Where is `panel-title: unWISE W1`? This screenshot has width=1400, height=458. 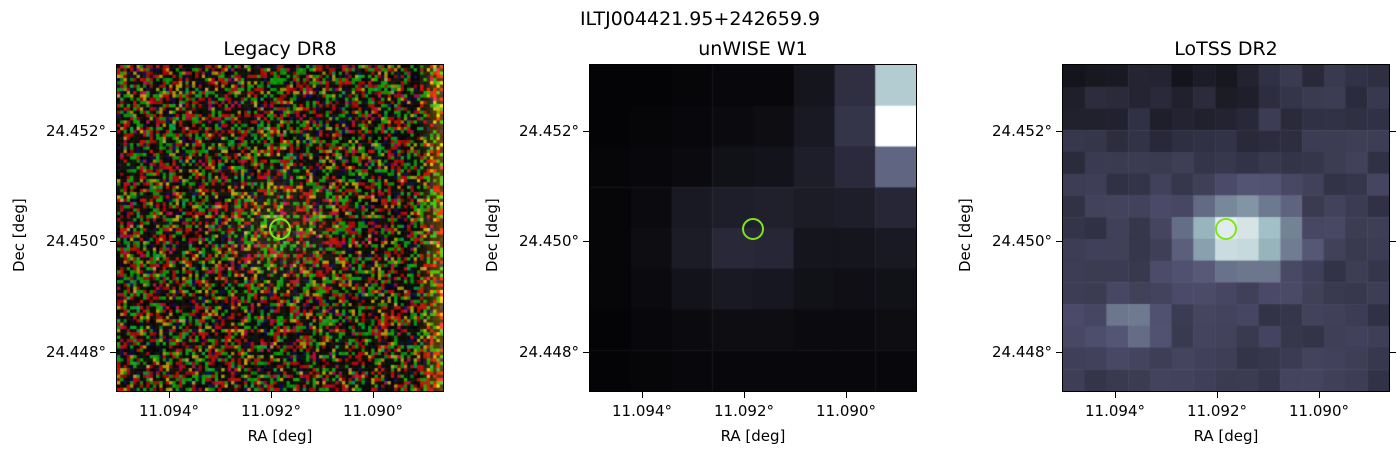
panel-title: unWISE W1 is located at coordinates (753, 49).